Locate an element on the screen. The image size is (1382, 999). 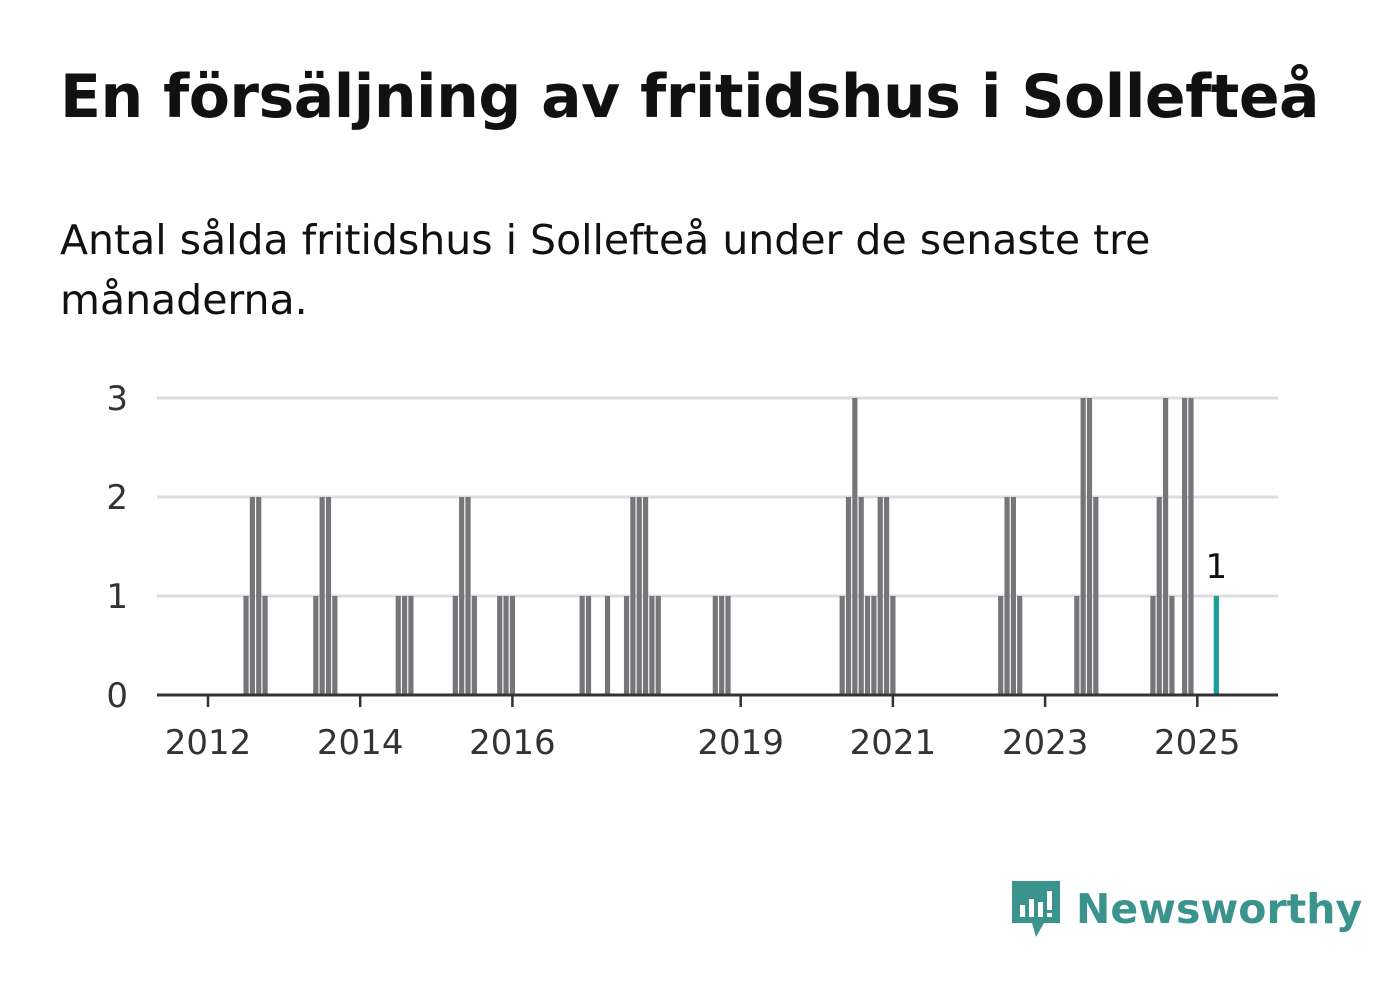
x-tick-label: 2012 is located at coordinates (208, 743).